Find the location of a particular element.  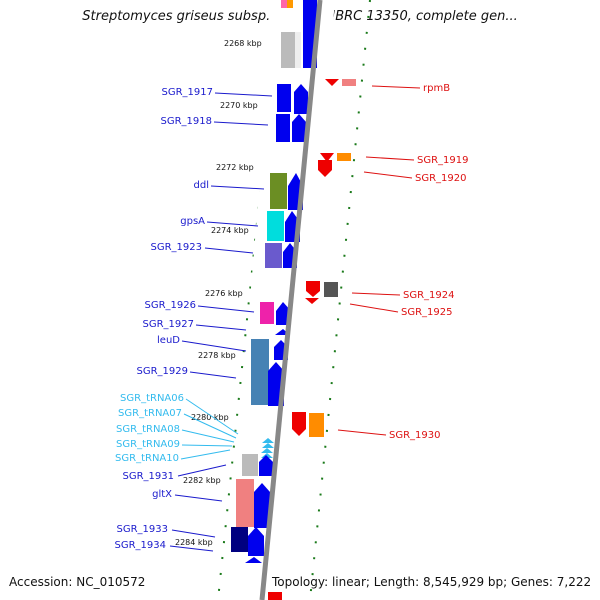

gene-label: SGR_1917 is located at coordinates (188, 92).